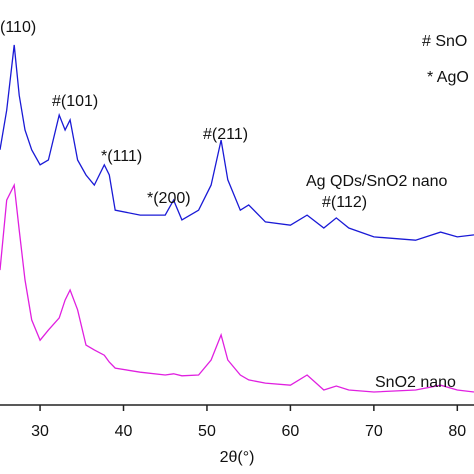 The height and width of the screenshot is (474, 474). Describe the element at coordinates (75, 101) in the screenshot. I see `peak-label: #(101)` at that location.